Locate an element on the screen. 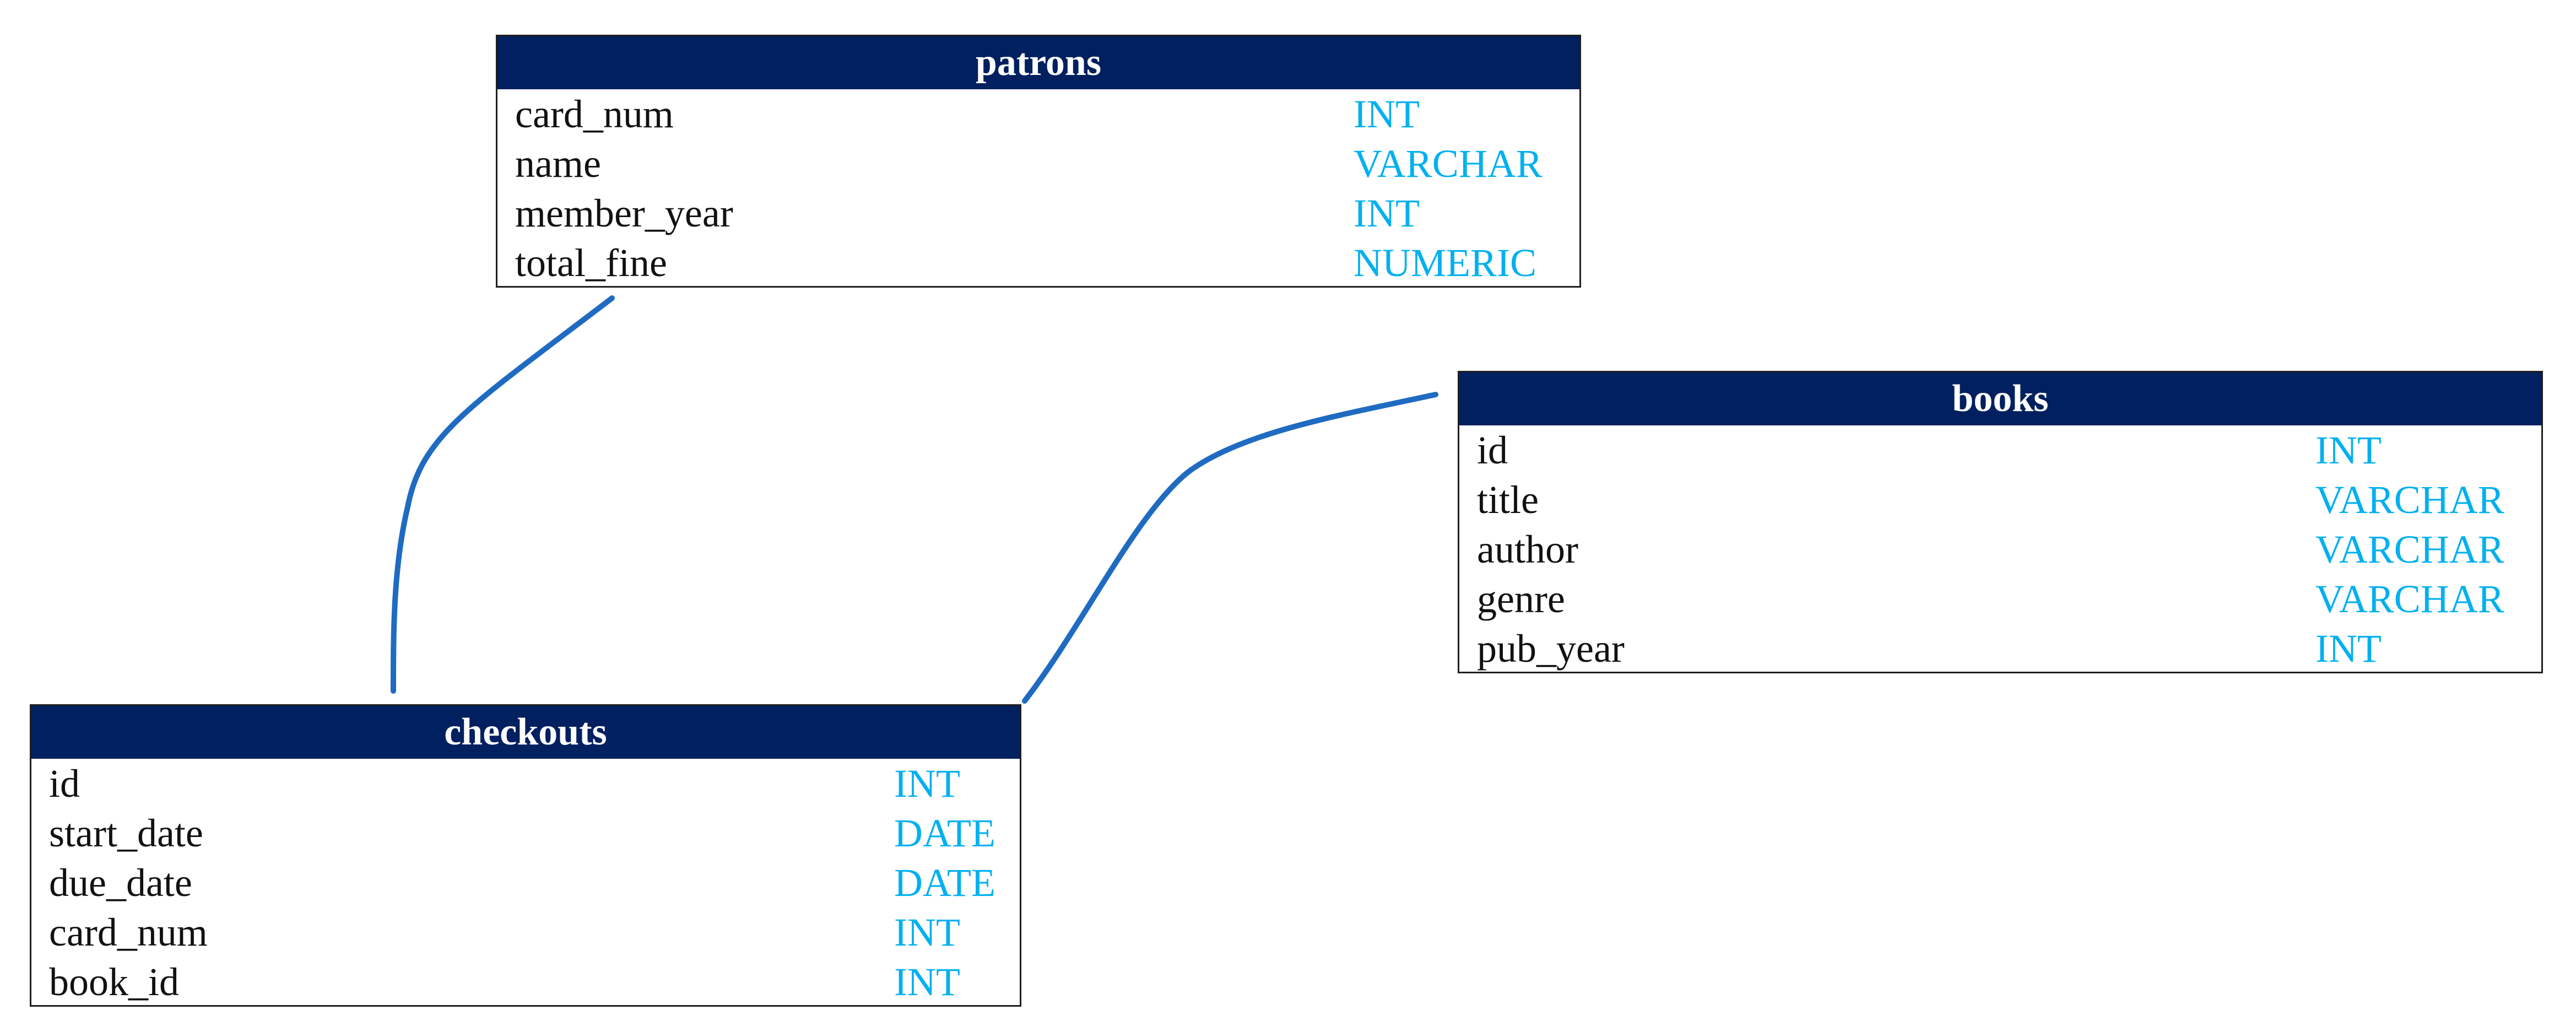 The height and width of the screenshot is (1026, 2576). table-row: total_fine NUMERIC is located at coordinates (1038, 263).